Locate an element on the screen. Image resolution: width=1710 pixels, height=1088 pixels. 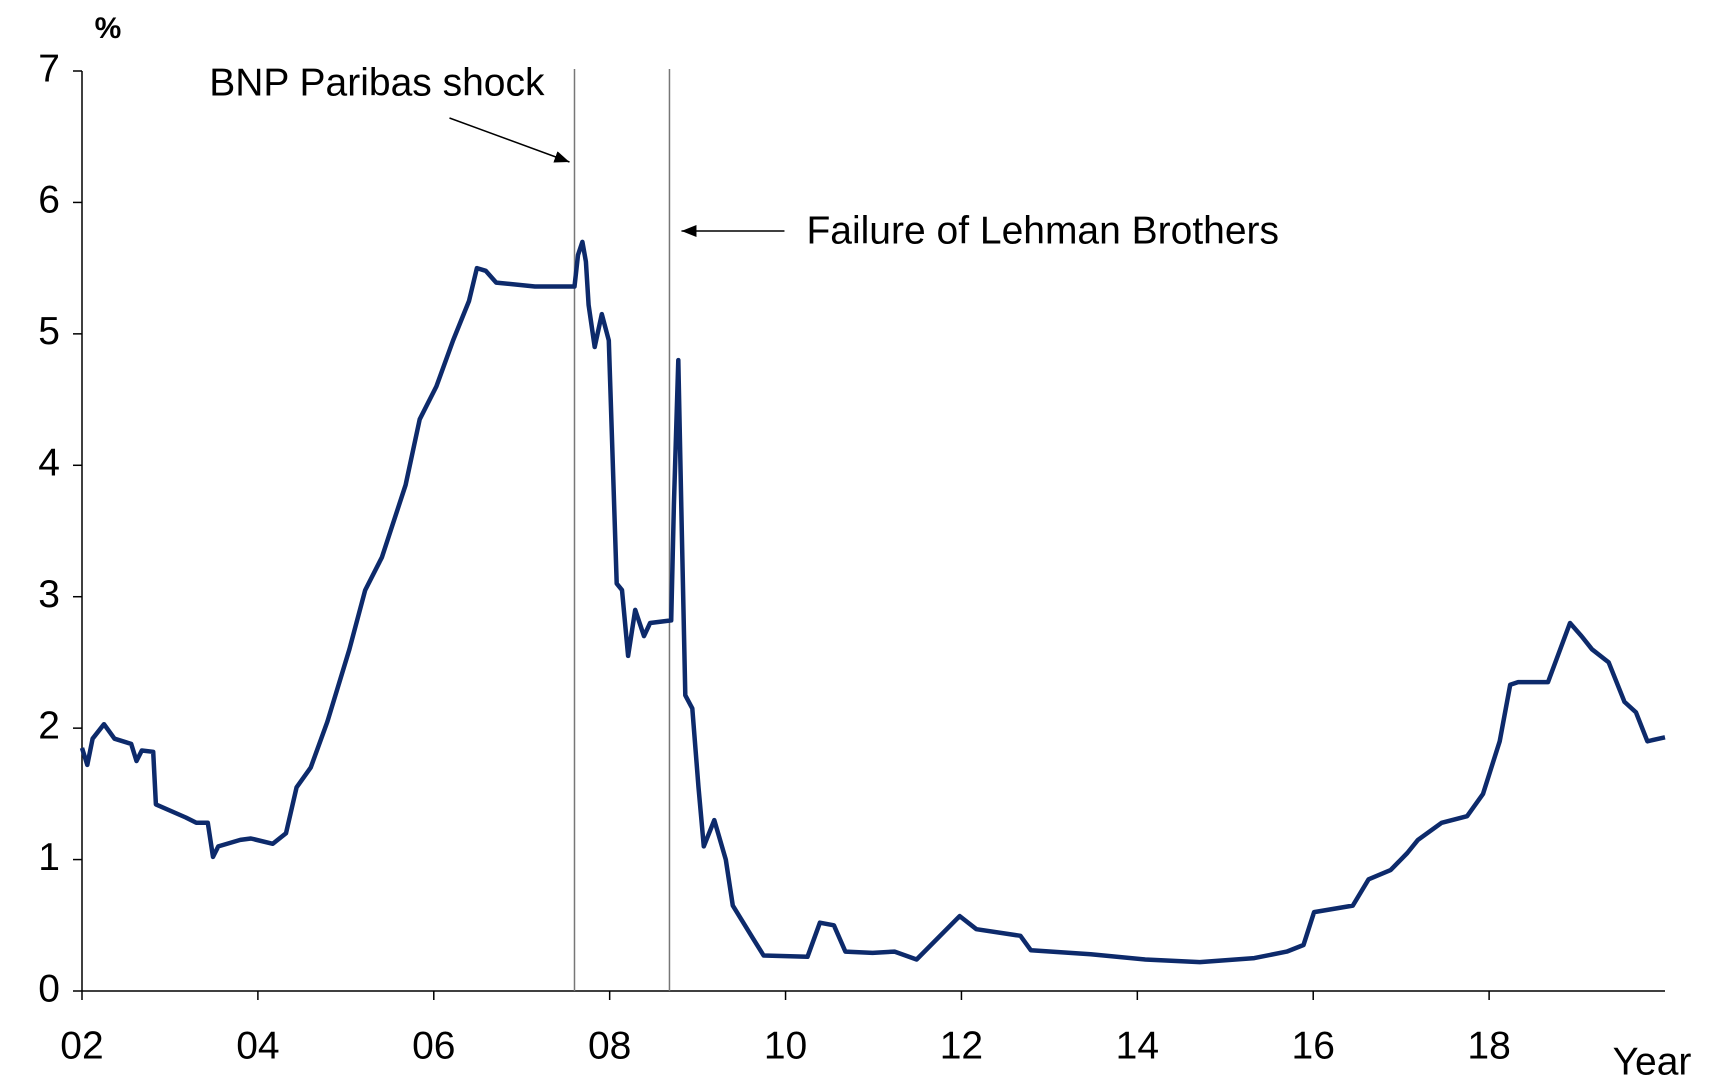
y-tick-label: 4 is located at coordinates (49, 463).